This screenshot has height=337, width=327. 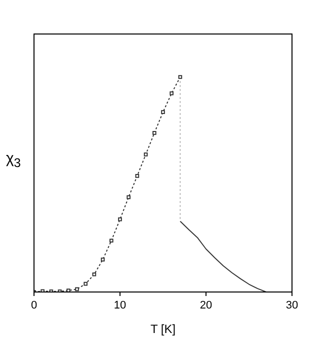 I want to click on x-tick-label: 10, so click(x=120, y=306).